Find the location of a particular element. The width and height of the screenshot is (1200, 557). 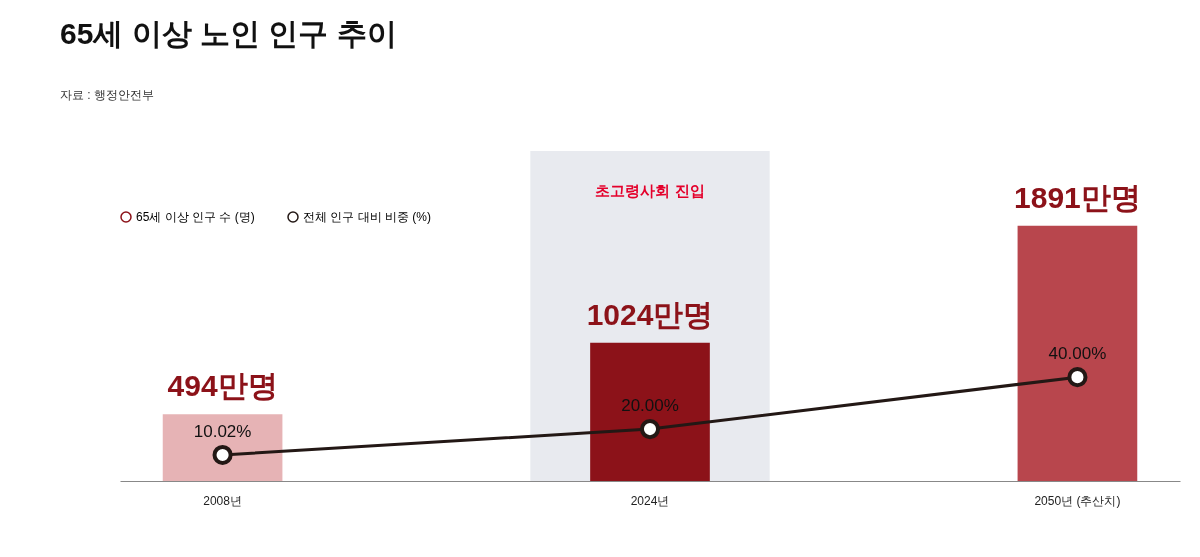

legend-label: 65세 이상 인구 수 (명) is located at coordinates (195, 217).